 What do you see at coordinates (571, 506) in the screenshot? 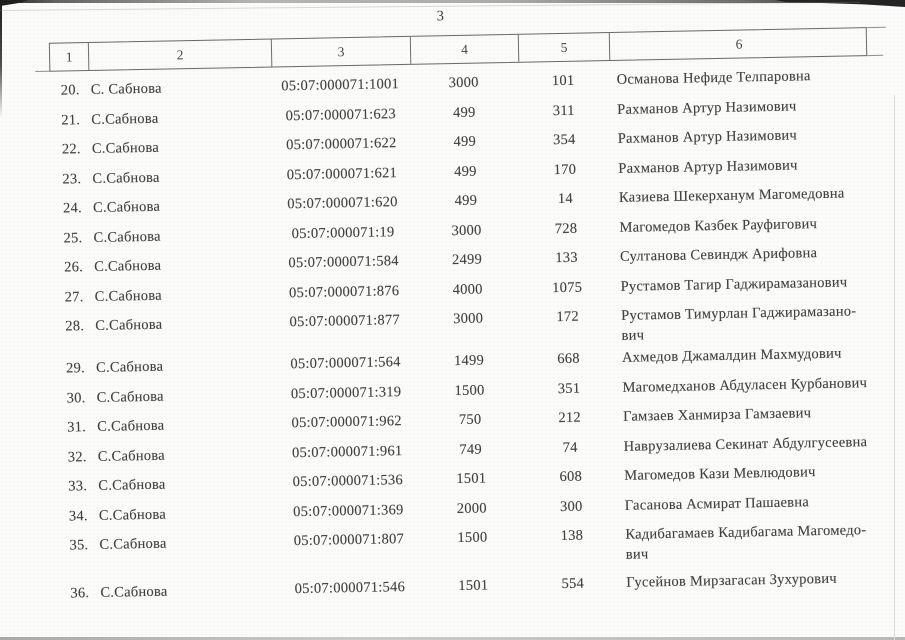
I see `cell-col5-value: 300` at bounding box center [571, 506].